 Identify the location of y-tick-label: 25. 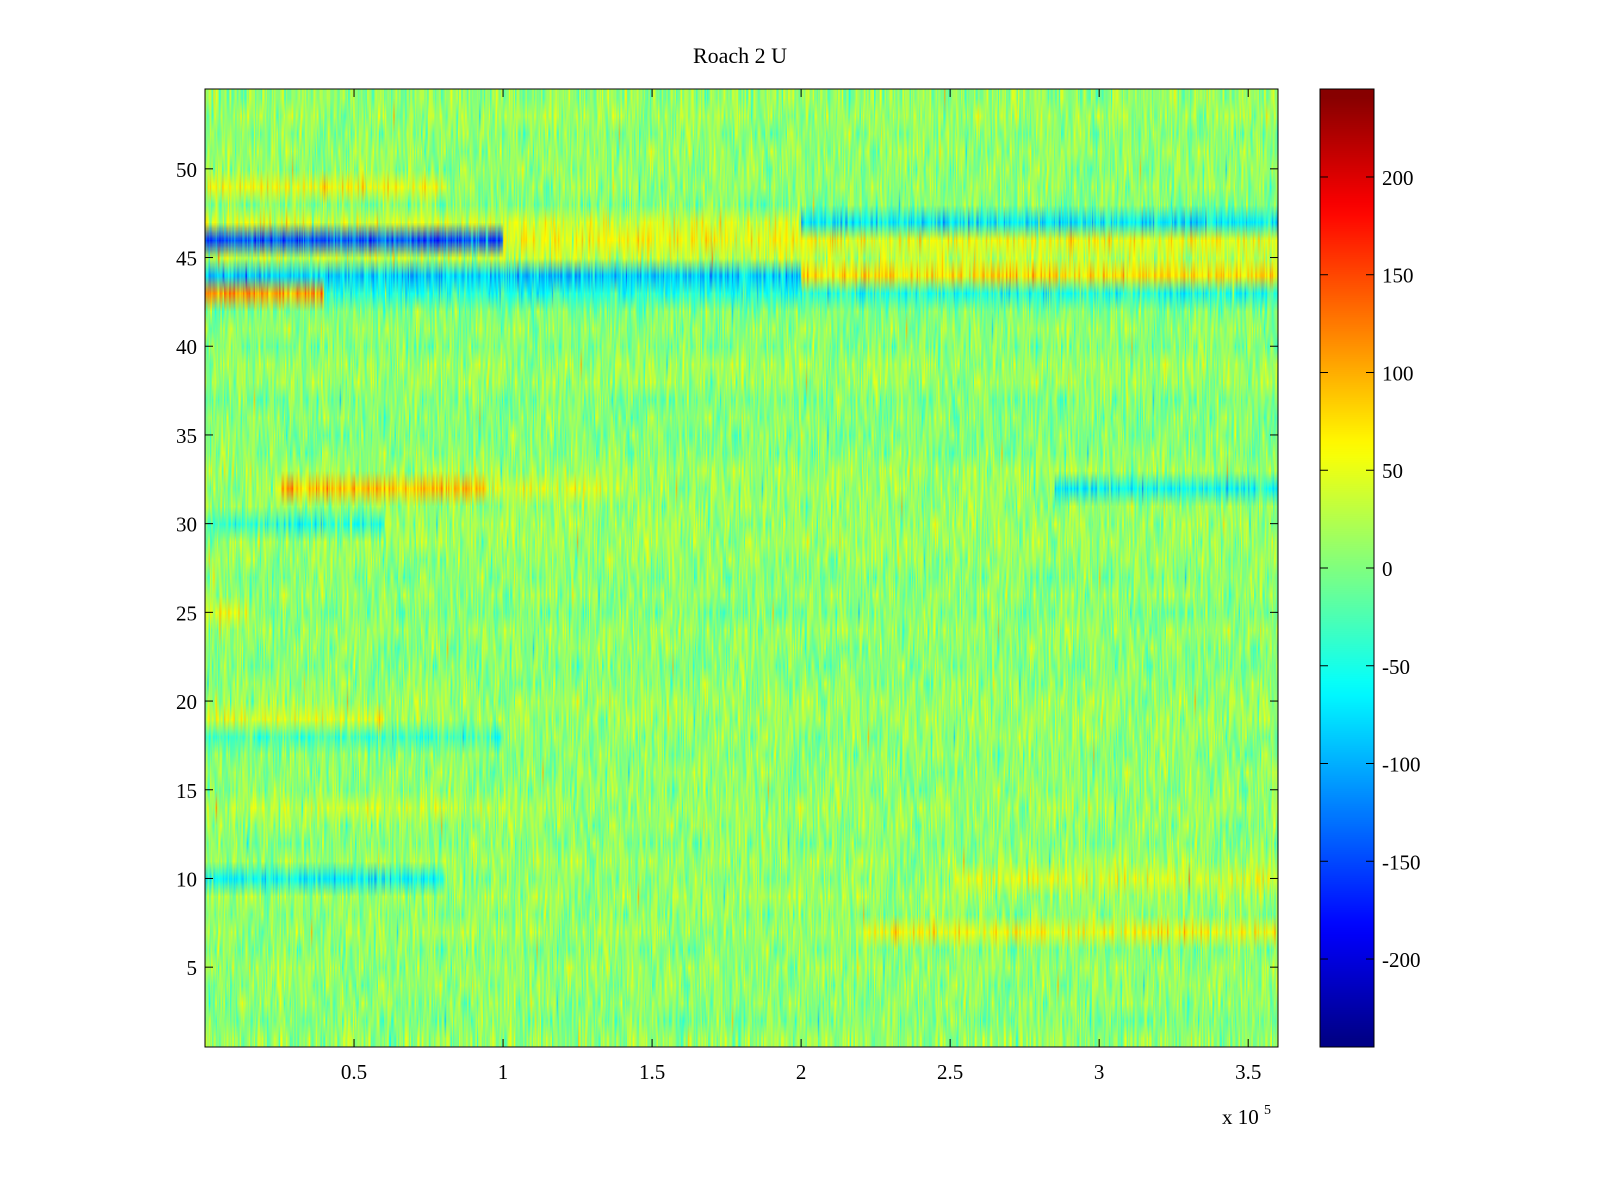
(186, 613).